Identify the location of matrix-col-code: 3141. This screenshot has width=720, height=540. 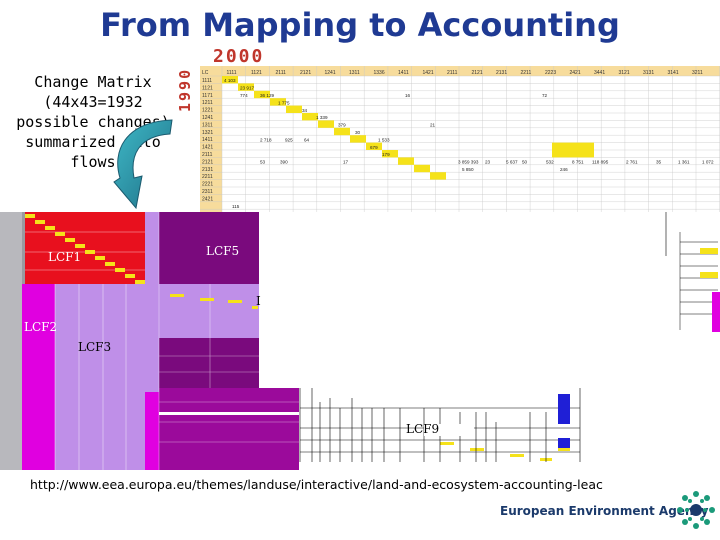
(673, 73).